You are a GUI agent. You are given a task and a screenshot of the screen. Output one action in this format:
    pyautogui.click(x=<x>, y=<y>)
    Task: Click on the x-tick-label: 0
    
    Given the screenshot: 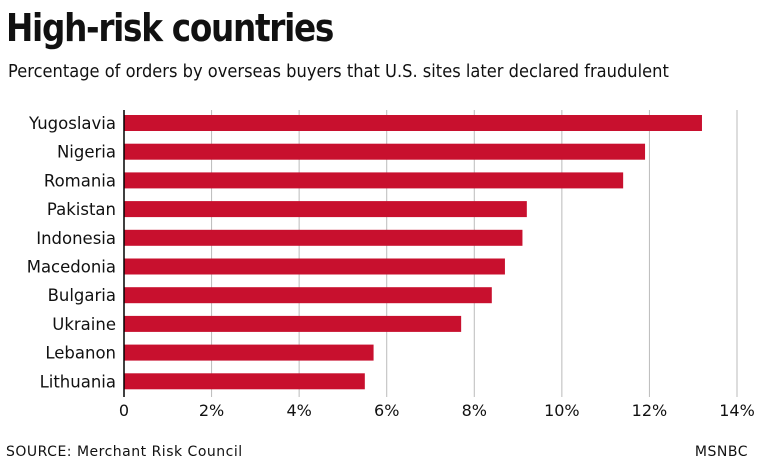 What is the action you would take?
    pyautogui.click(x=124, y=410)
    